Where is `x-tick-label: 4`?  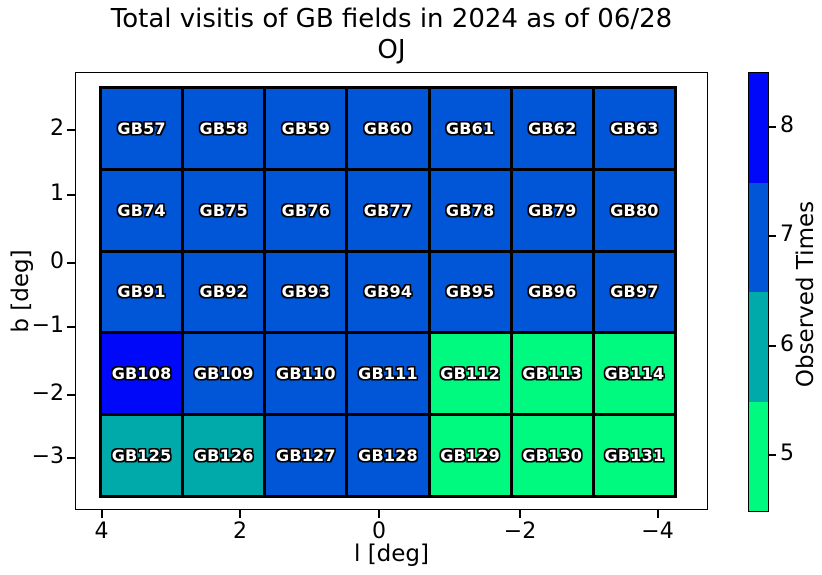
x-tick-label: 4 is located at coordinates (101, 531).